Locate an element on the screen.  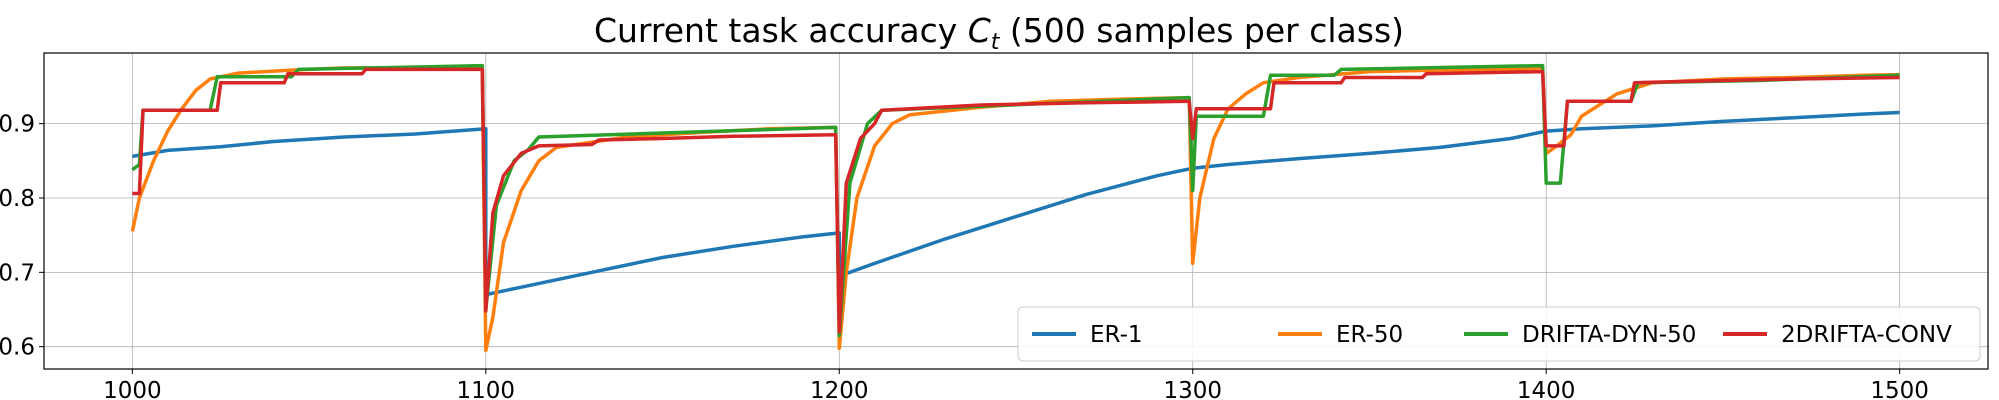
y-axis: 0.6 0.7 0.8 0.9 is located at coordinates (22, 236).